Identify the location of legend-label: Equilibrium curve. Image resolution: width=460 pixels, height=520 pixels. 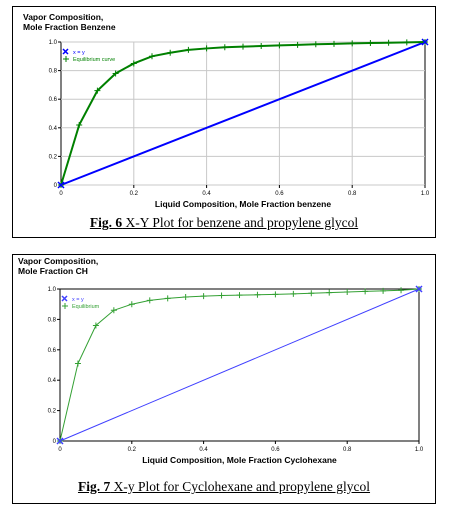
(94, 60).